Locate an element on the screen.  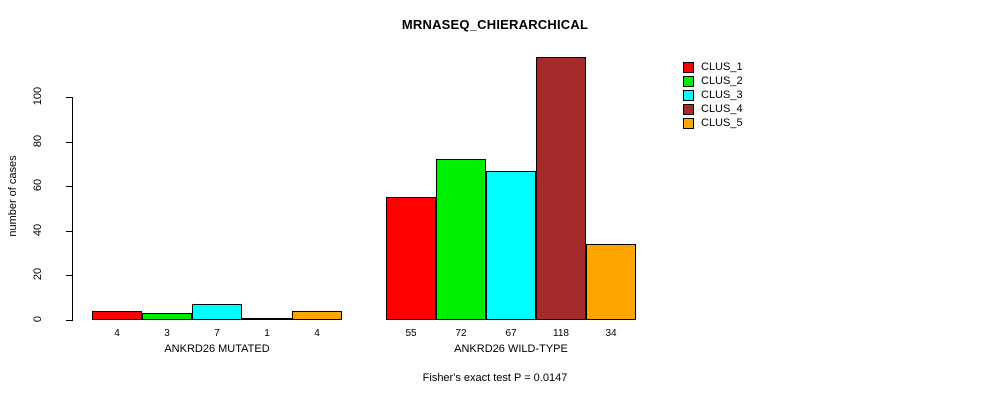
legend-item: CLUS_5 is located at coordinates (743, 123).